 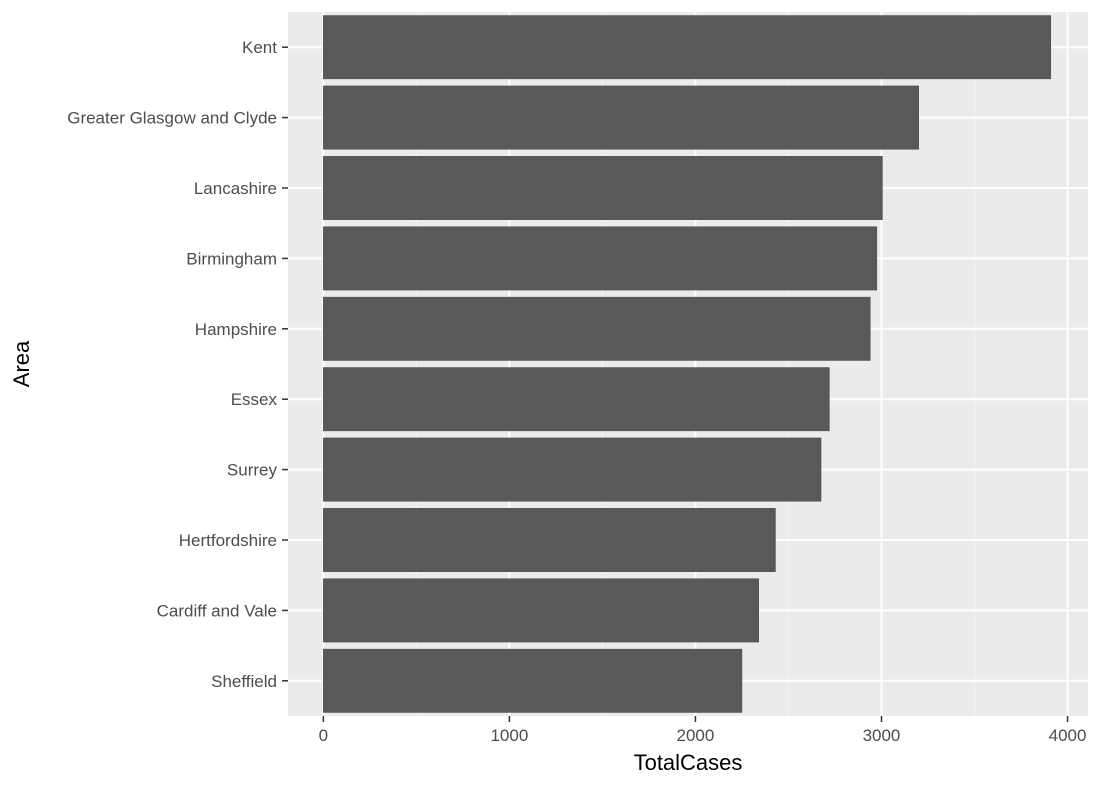 I want to click on y-axis-title: Area, so click(x=21, y=363).